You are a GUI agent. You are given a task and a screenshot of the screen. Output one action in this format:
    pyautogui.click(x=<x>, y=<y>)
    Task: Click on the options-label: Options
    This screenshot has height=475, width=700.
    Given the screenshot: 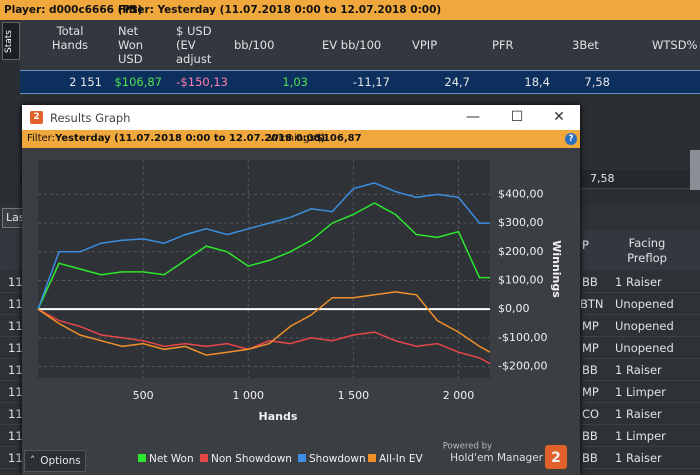 What is the action you would take?
    pyautogui.click(x=60, y=461)
    